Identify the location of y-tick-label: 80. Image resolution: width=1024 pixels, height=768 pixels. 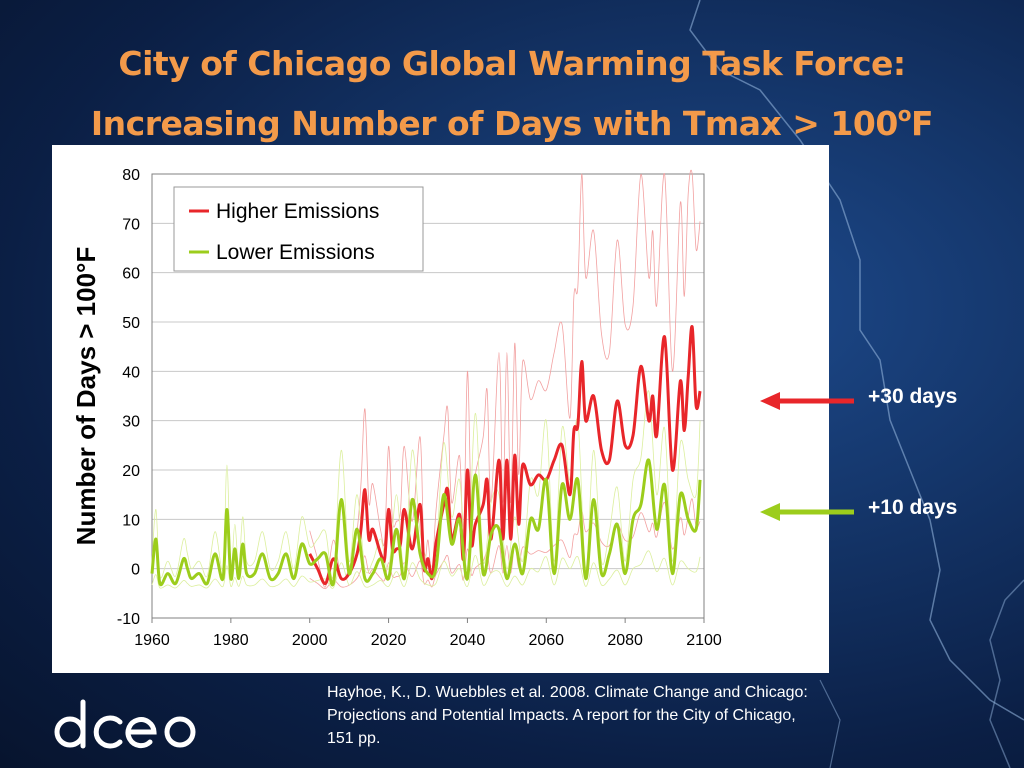
(131, 175).